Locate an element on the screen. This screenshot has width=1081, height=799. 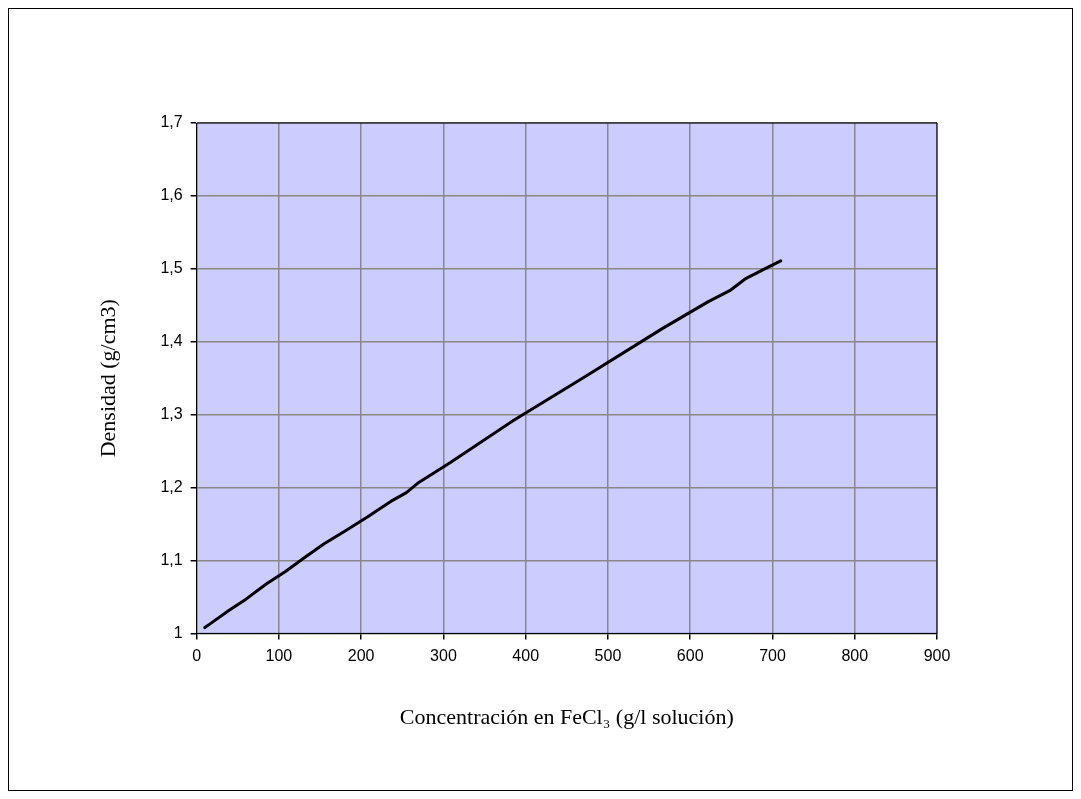
x-tick-label: 900 is located at coordinates (937, 656).